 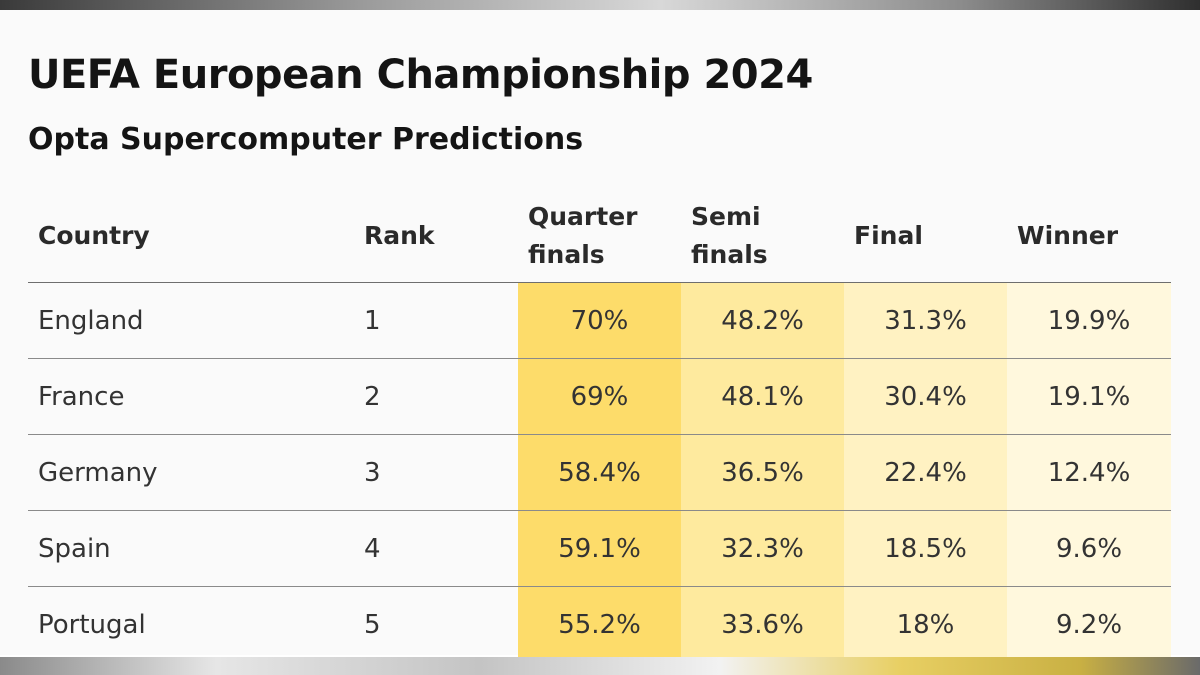 What do you see at coordinates (925, 472) in the screenshot?
I see `final-cell: 22.4%` at bounding box center [925, 472].